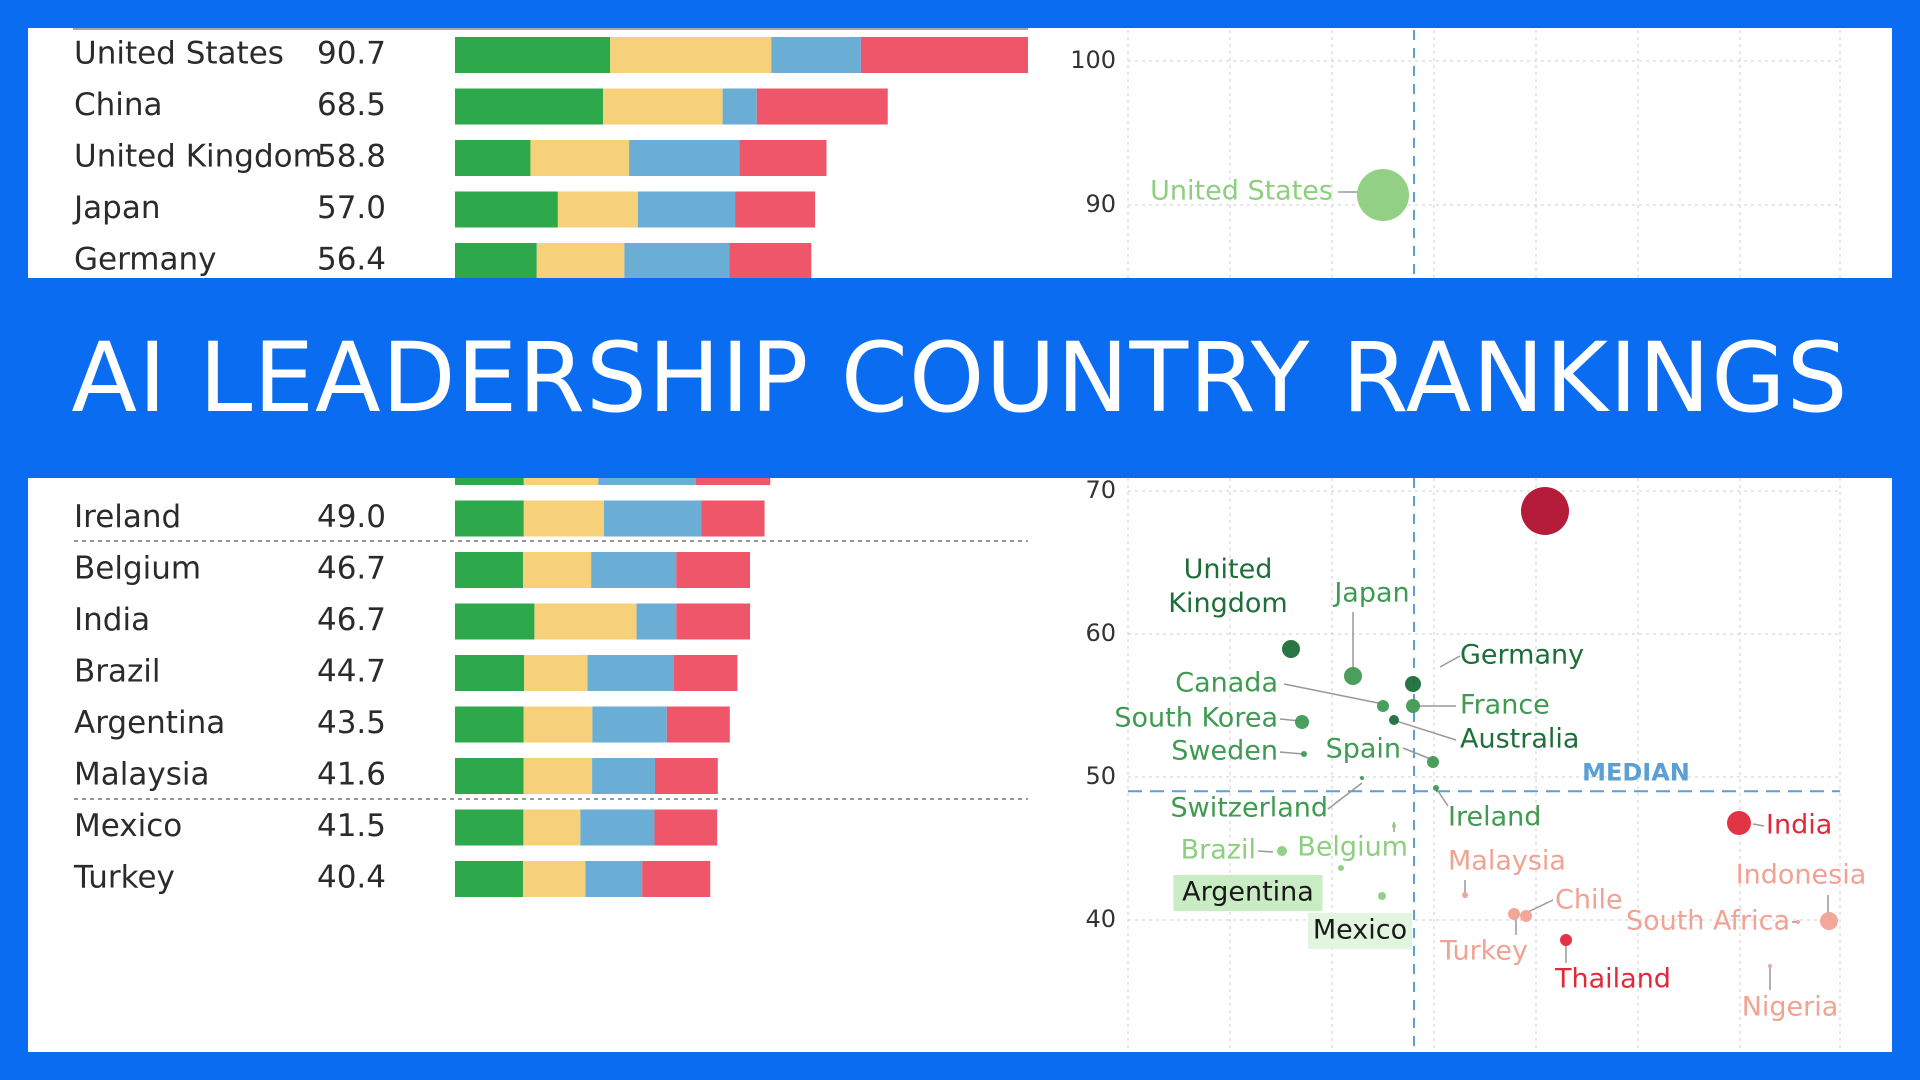 The image size is (1920, 1080). I want to click on score-label: 49.0, so click(351, 517).